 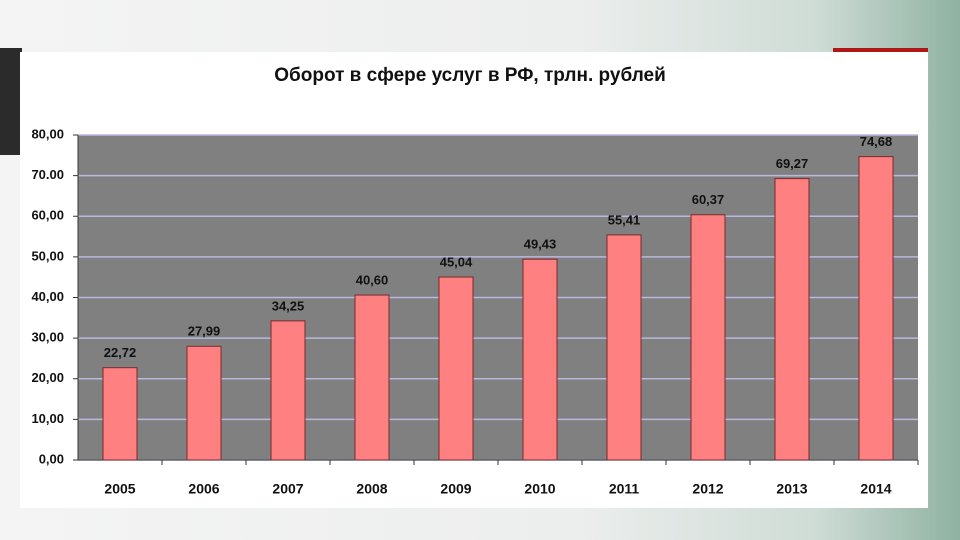 I want to click on x-tick-label: 2013, so click(x=791, y=489).